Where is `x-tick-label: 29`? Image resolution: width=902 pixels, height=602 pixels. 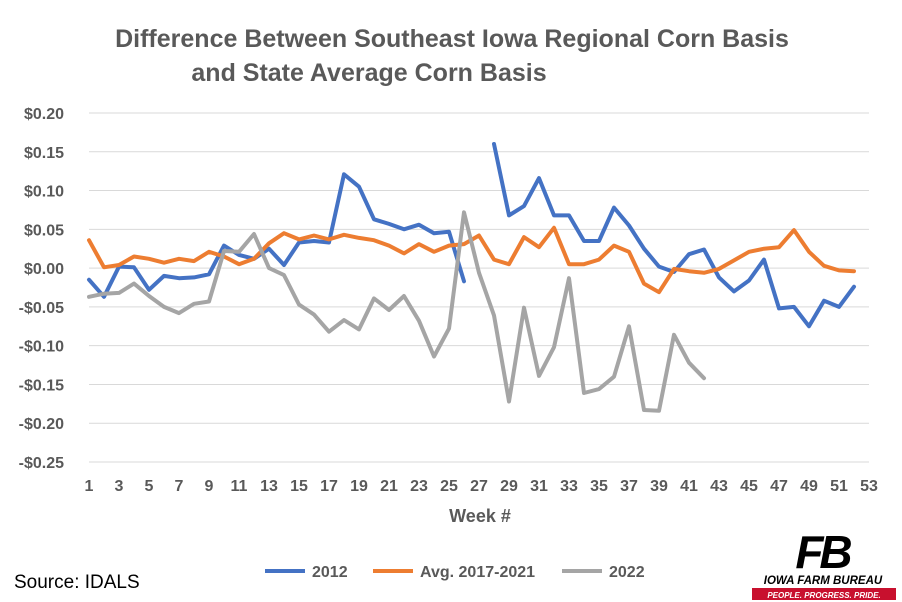
x-tick-label: 29 is located at coordinates (509, 486).